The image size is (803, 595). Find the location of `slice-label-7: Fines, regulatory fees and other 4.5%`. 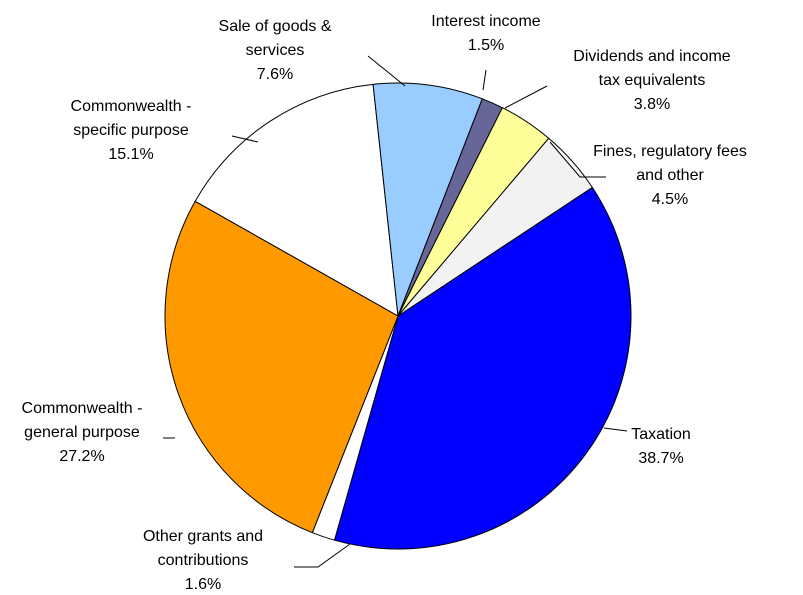

slice-label-7: Fines, regulatory fees and other 4.5% is located at coordinates (670, 175).